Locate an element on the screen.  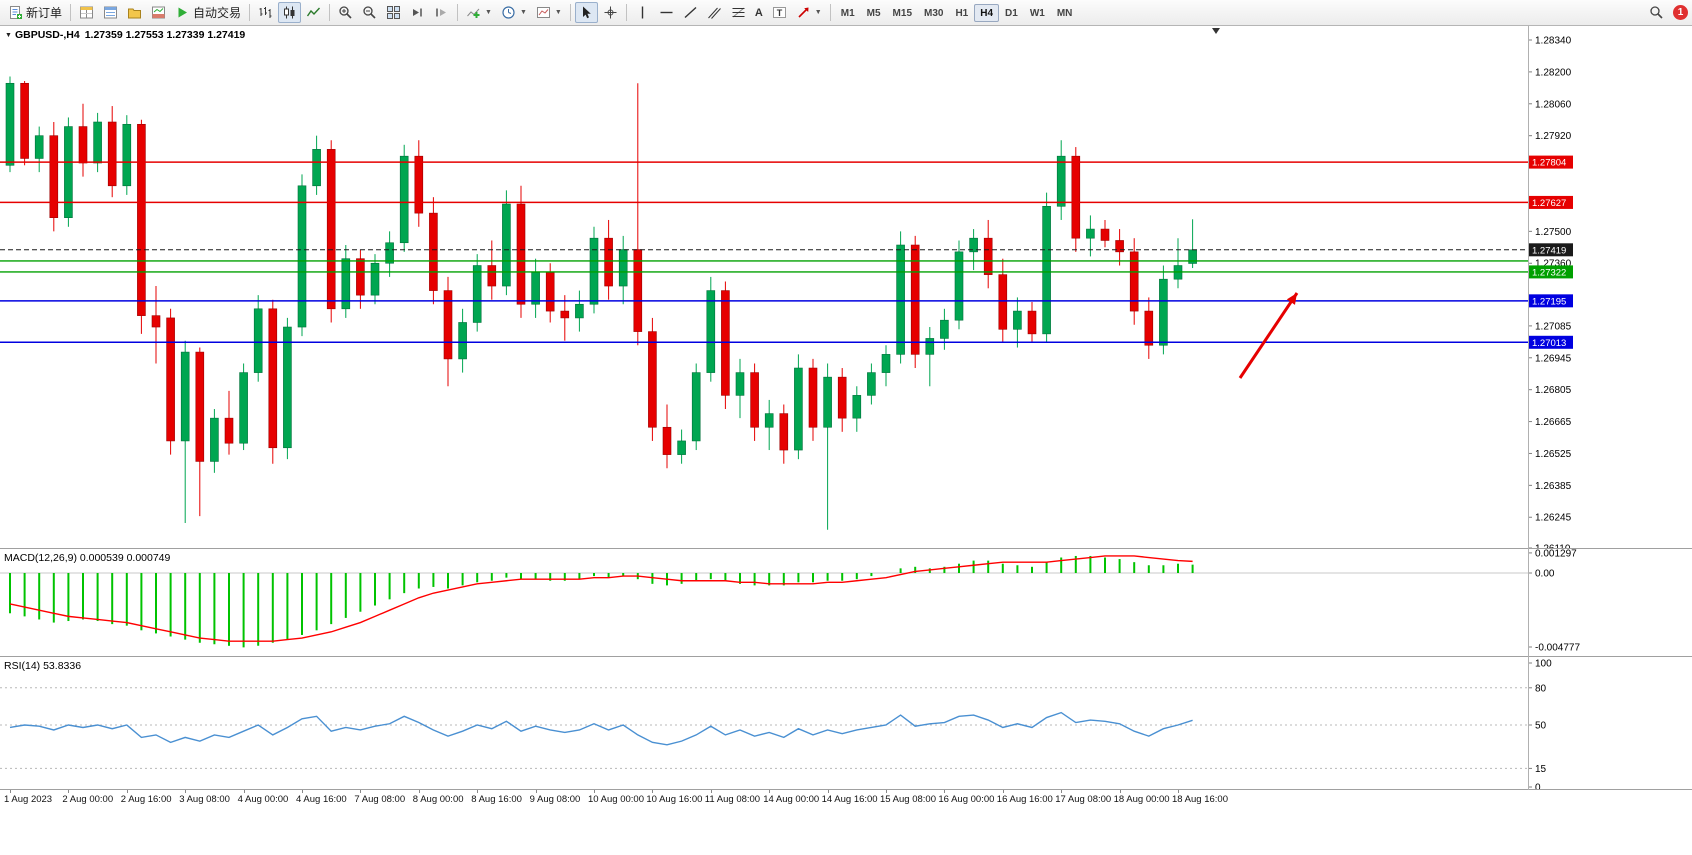
data-window-icon is located at coordinates (111, 12).